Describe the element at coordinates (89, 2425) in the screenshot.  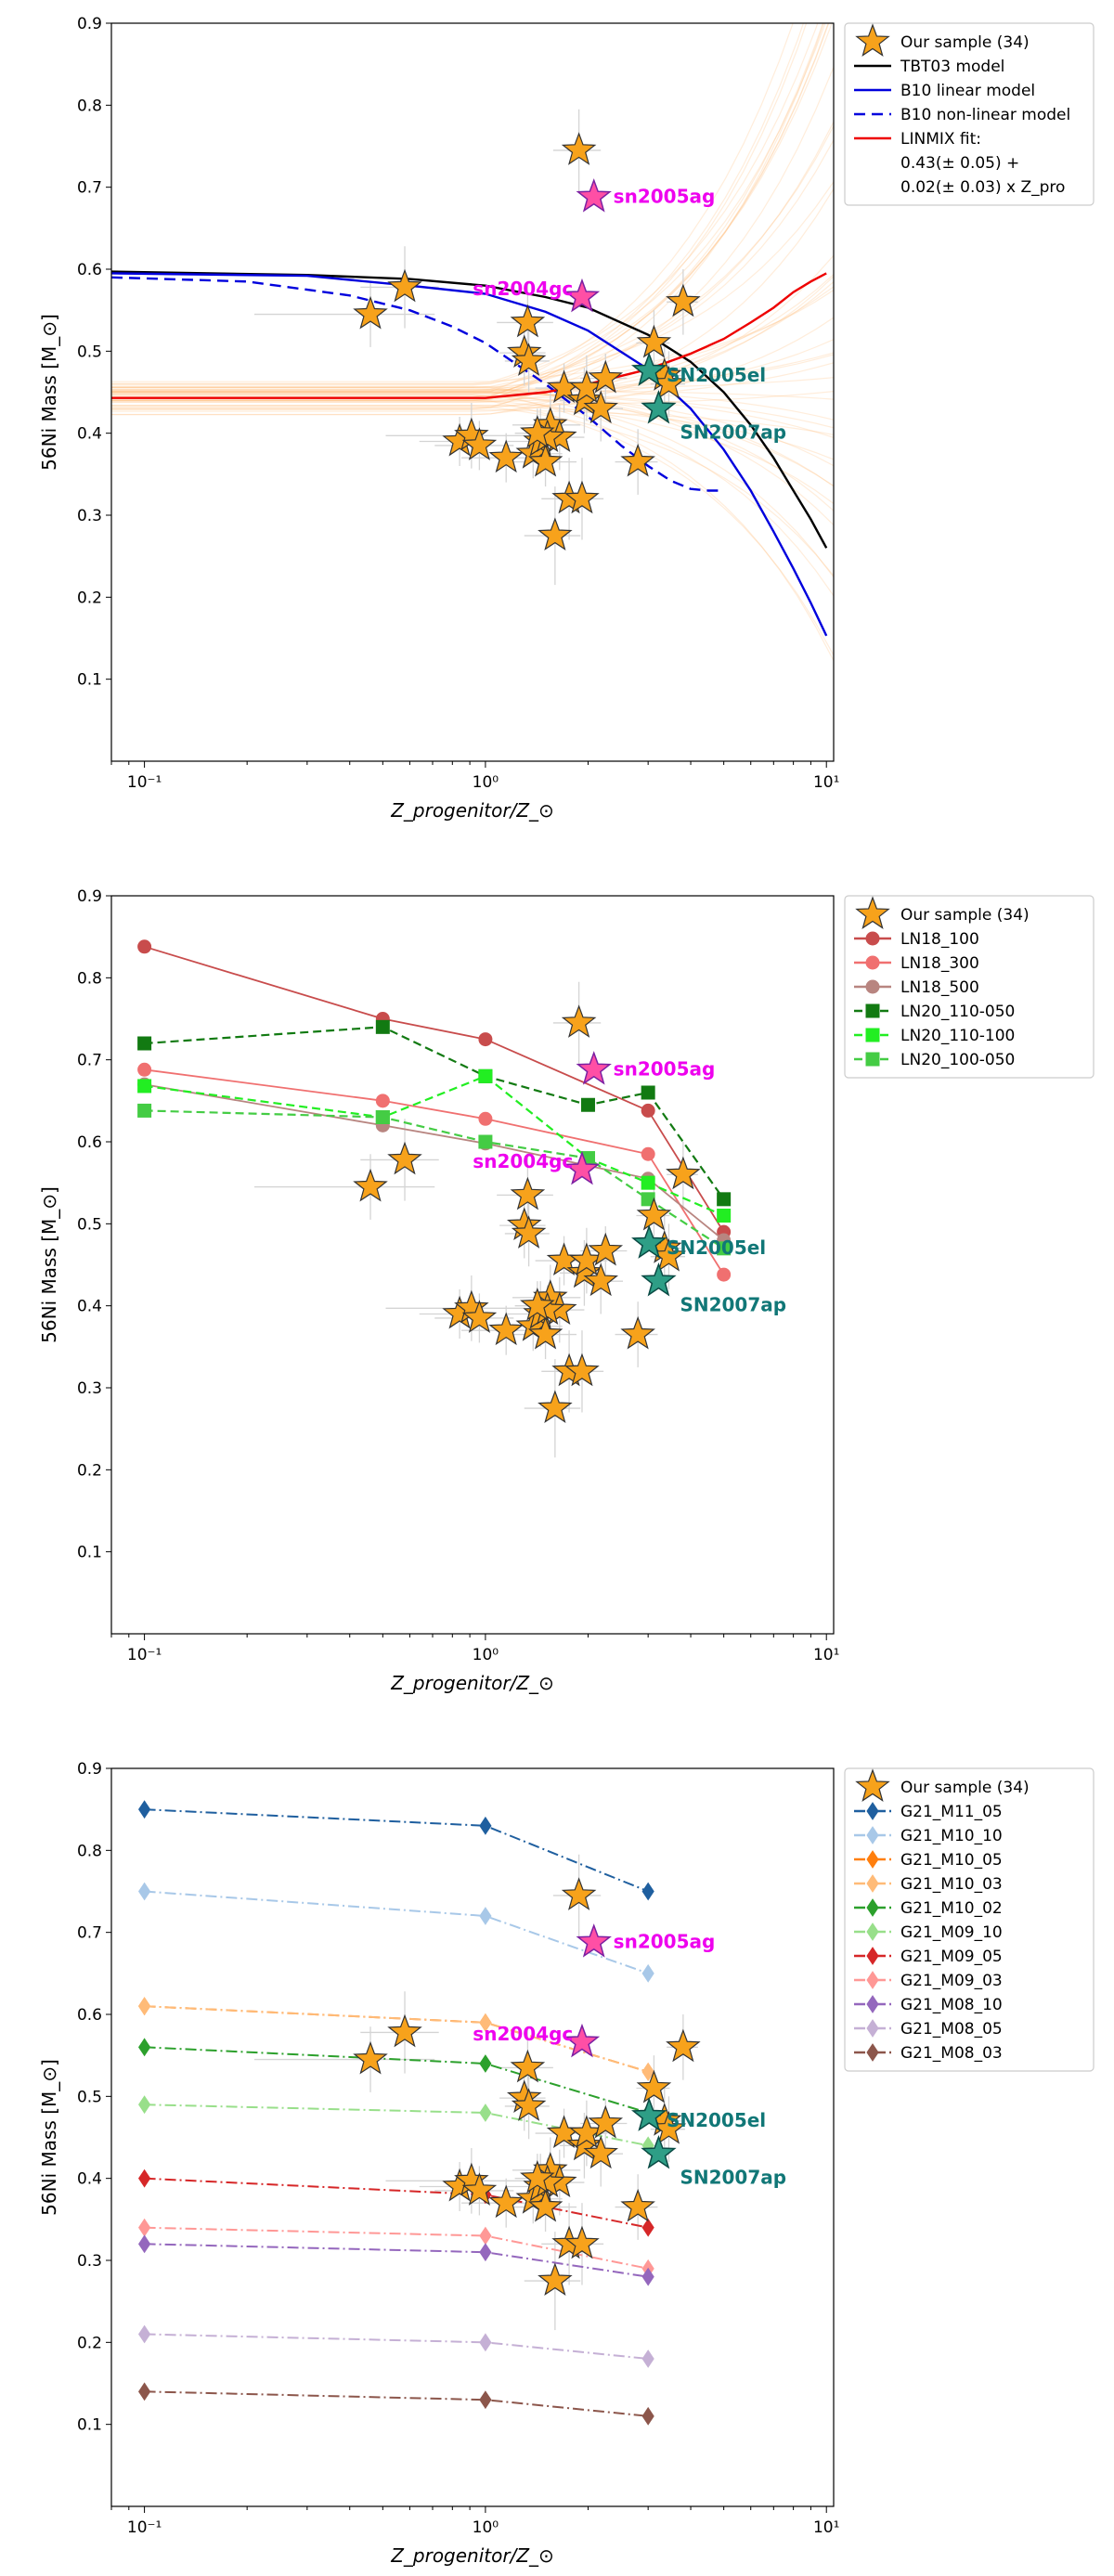
I see `y-tick-label: 0.1` at that location.